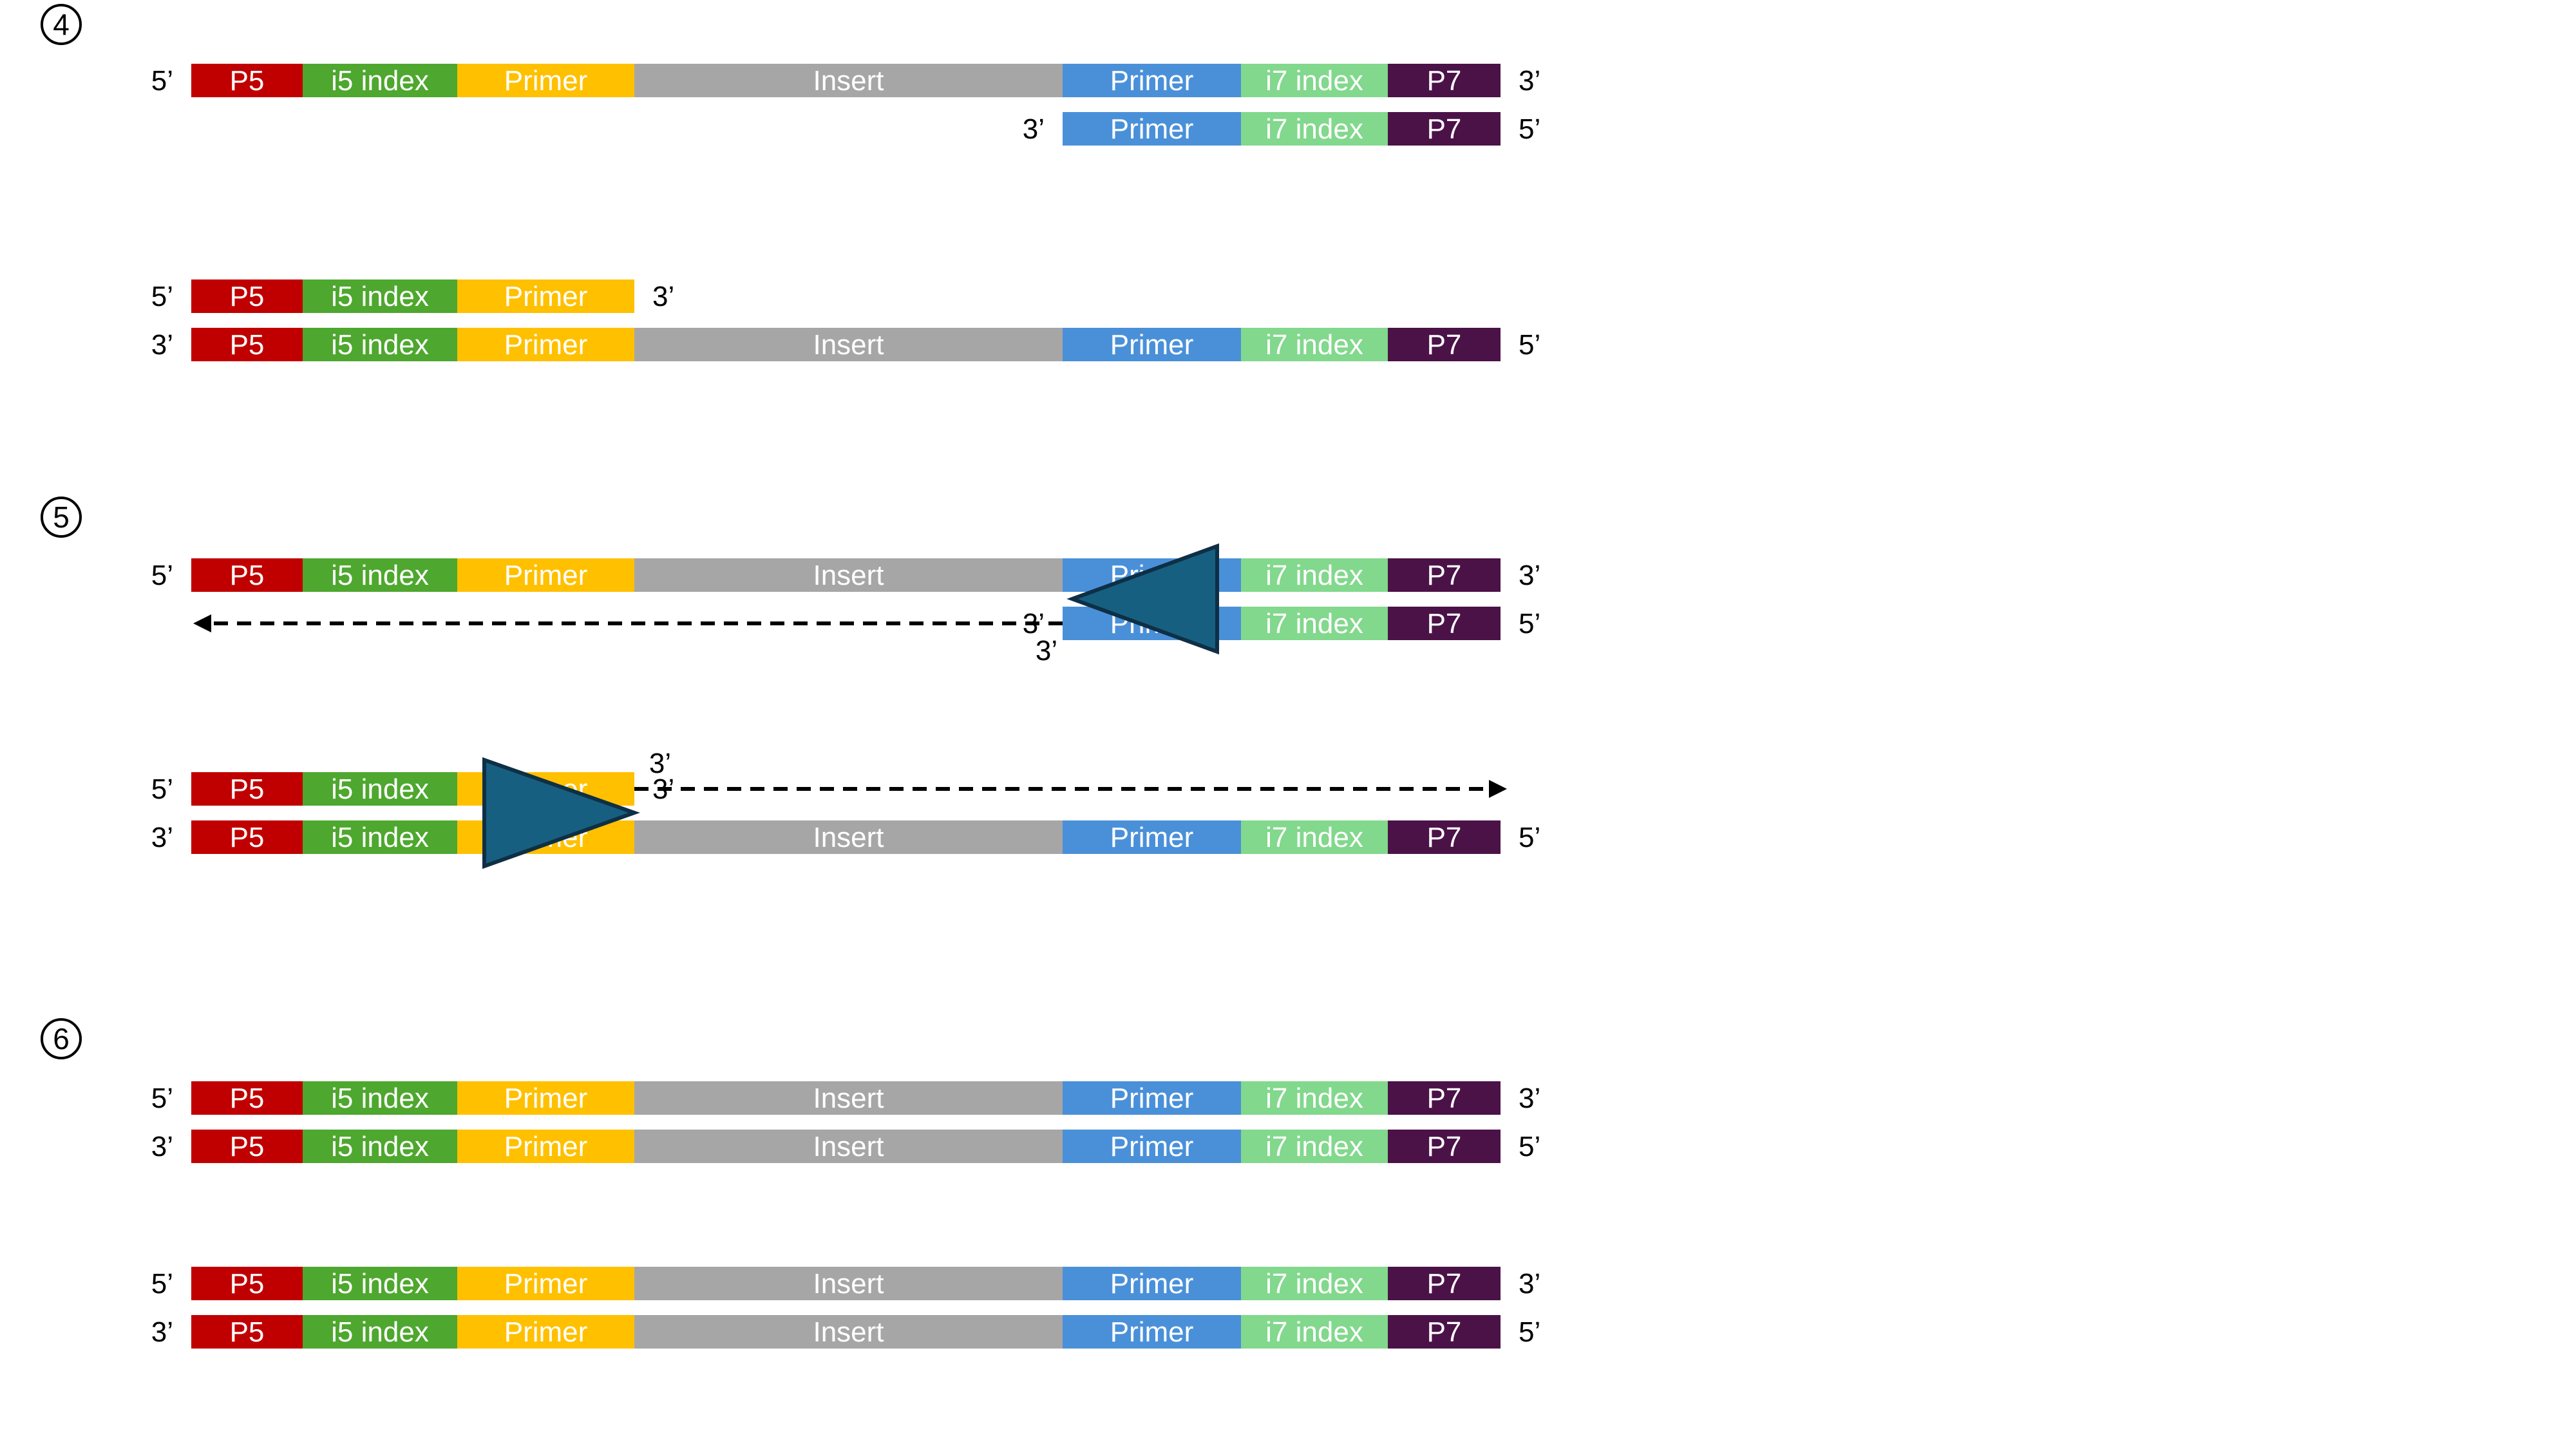 This screenshot has width=2576, height=1449. I want to click on forward-primer-triangle-icon, so click(561, 813).